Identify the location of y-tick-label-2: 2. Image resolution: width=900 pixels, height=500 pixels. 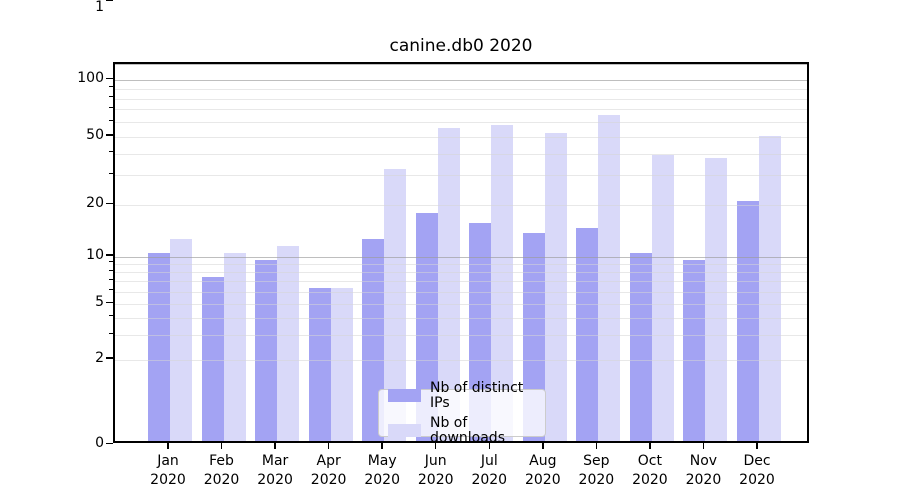
(99, 357).